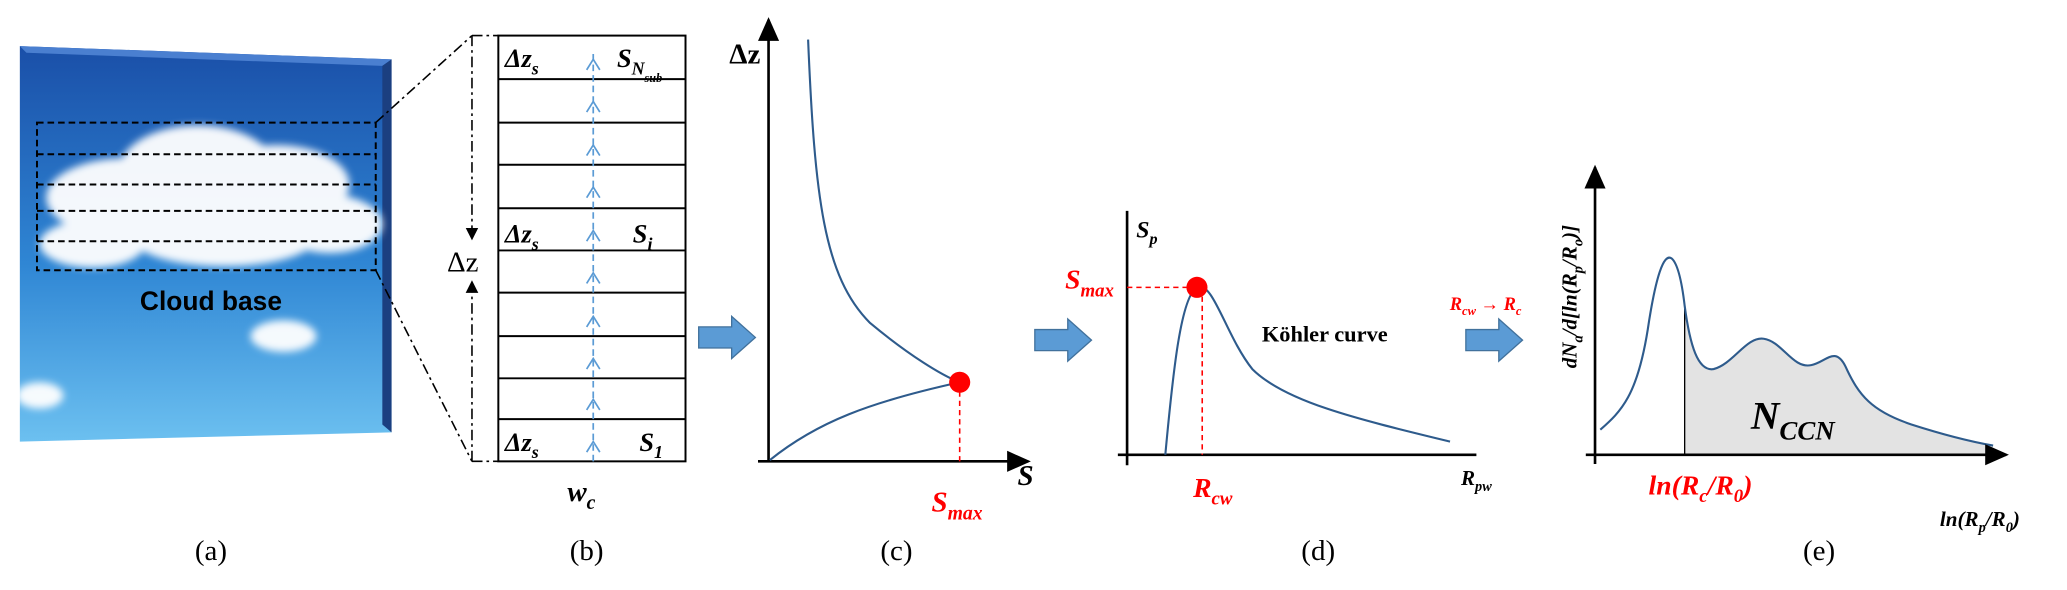  What do you see at coordinates (437, 248) in the screenshot?
I see `zoom-lines` at bounding box center [437, 248].